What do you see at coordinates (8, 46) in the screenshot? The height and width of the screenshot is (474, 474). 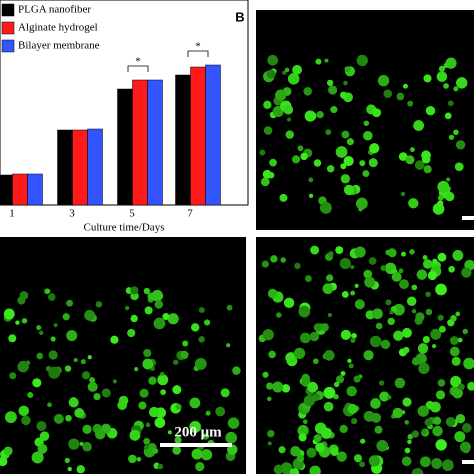 I see `legend-swatch` at bounding box center [8, 46].